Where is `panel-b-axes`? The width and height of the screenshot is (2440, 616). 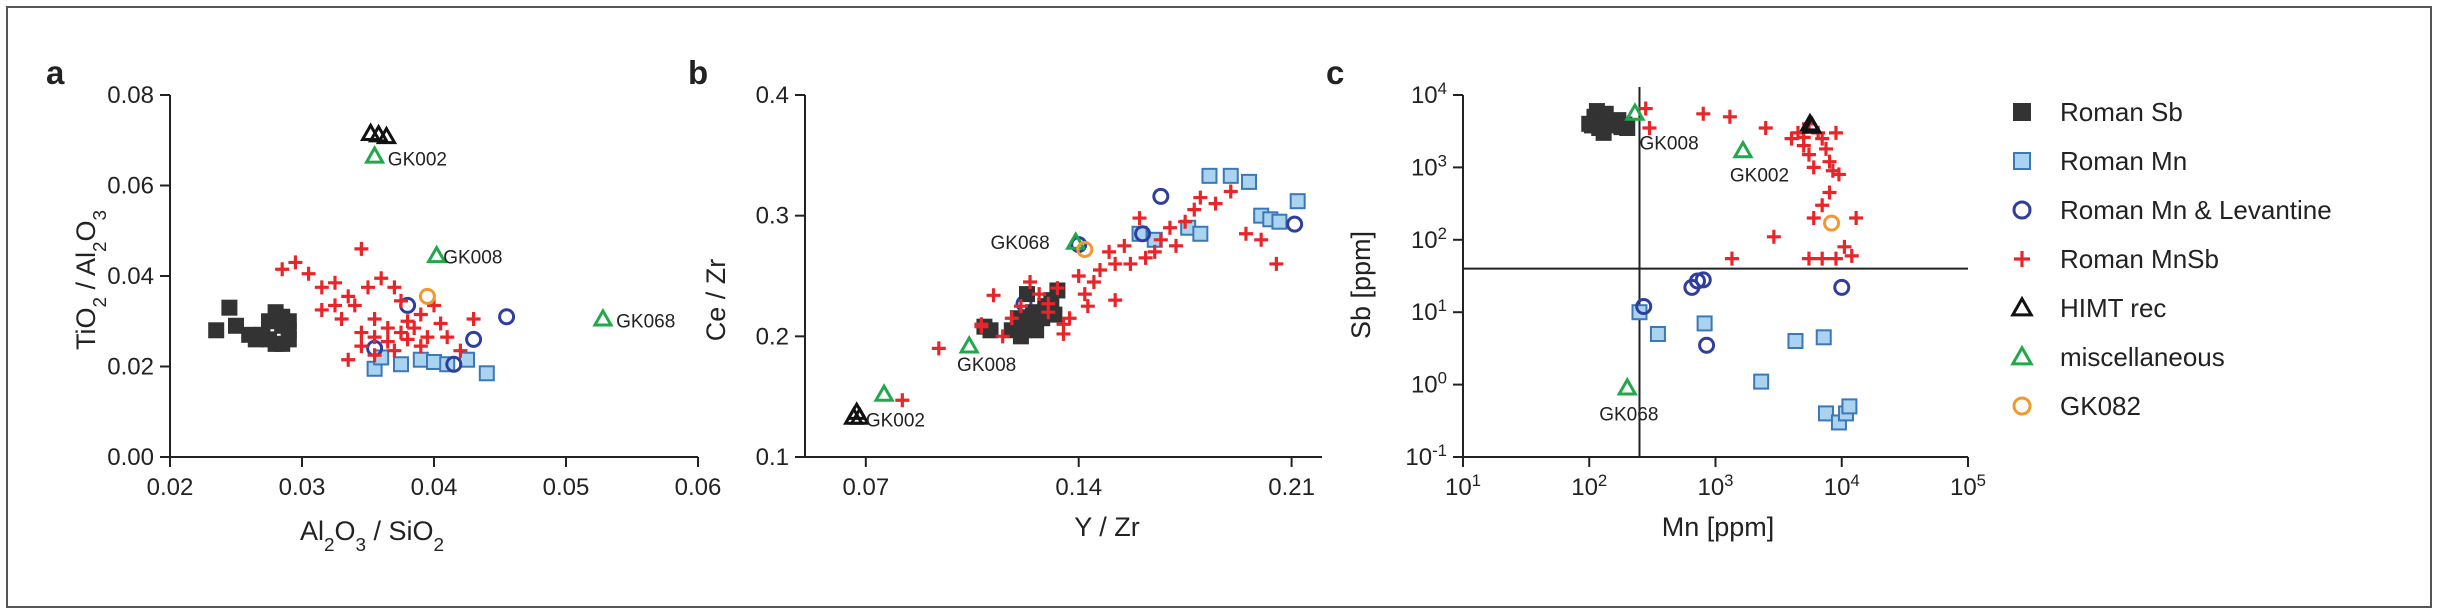 panel-b-axes is located at coordinates (1063, 276).